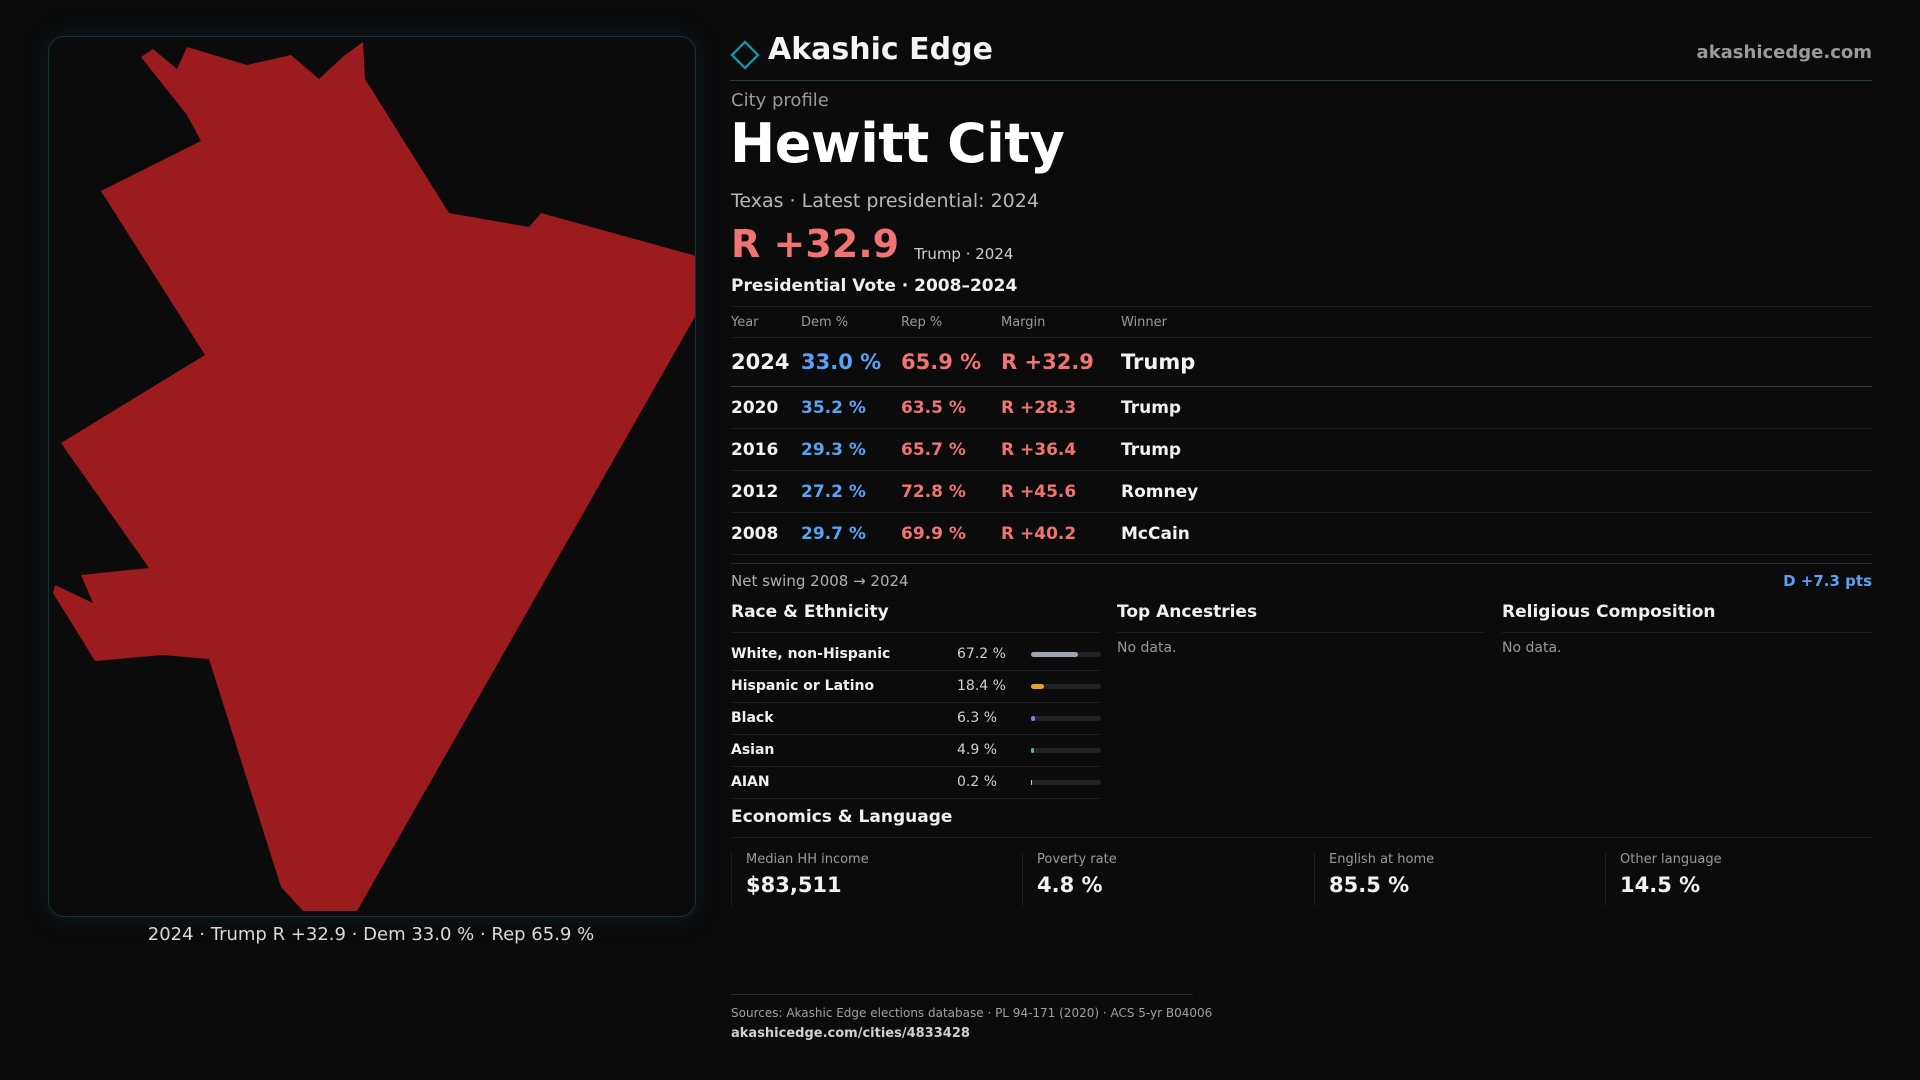  I want to click on race-label: Hispanic or Latino, so click(803, 686).